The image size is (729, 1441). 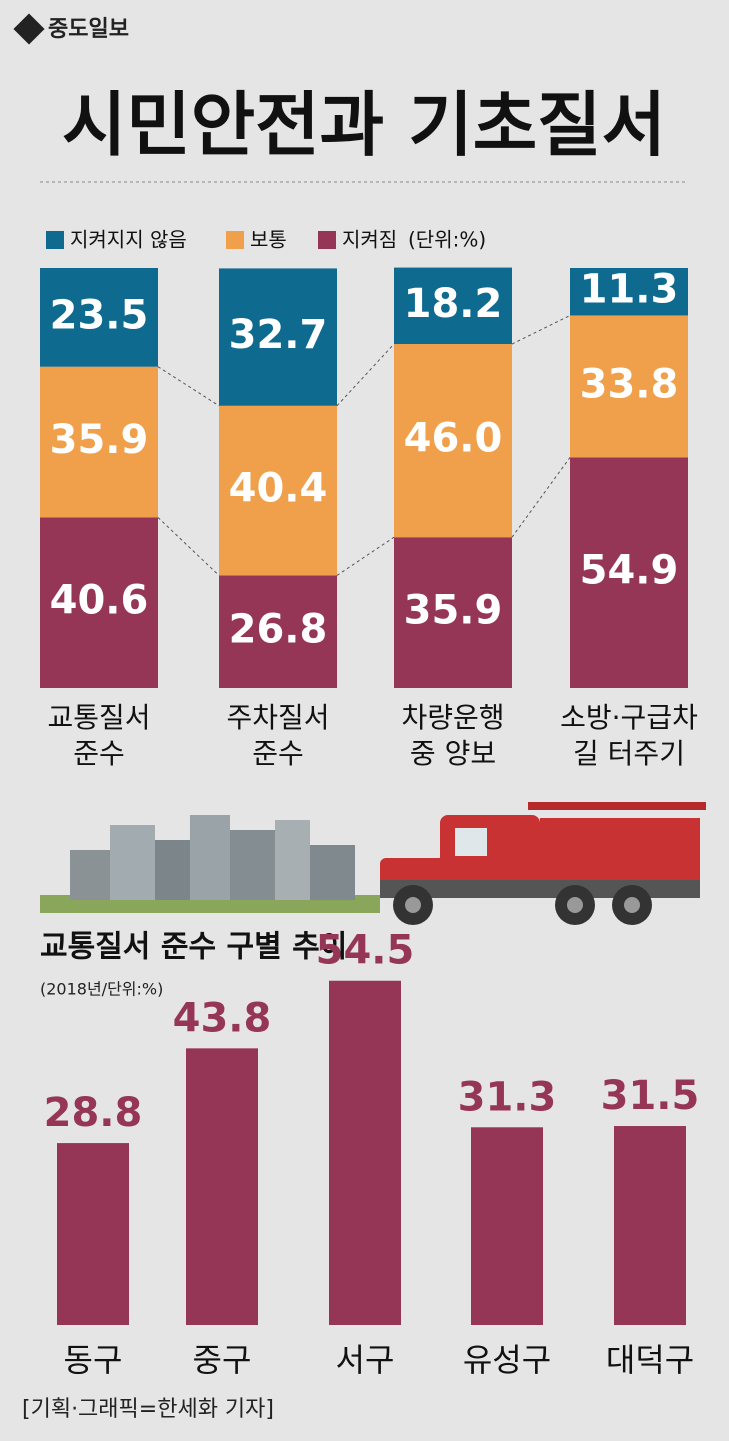 I want to click on value-label: 31.5, so click(x=650, y=1096).